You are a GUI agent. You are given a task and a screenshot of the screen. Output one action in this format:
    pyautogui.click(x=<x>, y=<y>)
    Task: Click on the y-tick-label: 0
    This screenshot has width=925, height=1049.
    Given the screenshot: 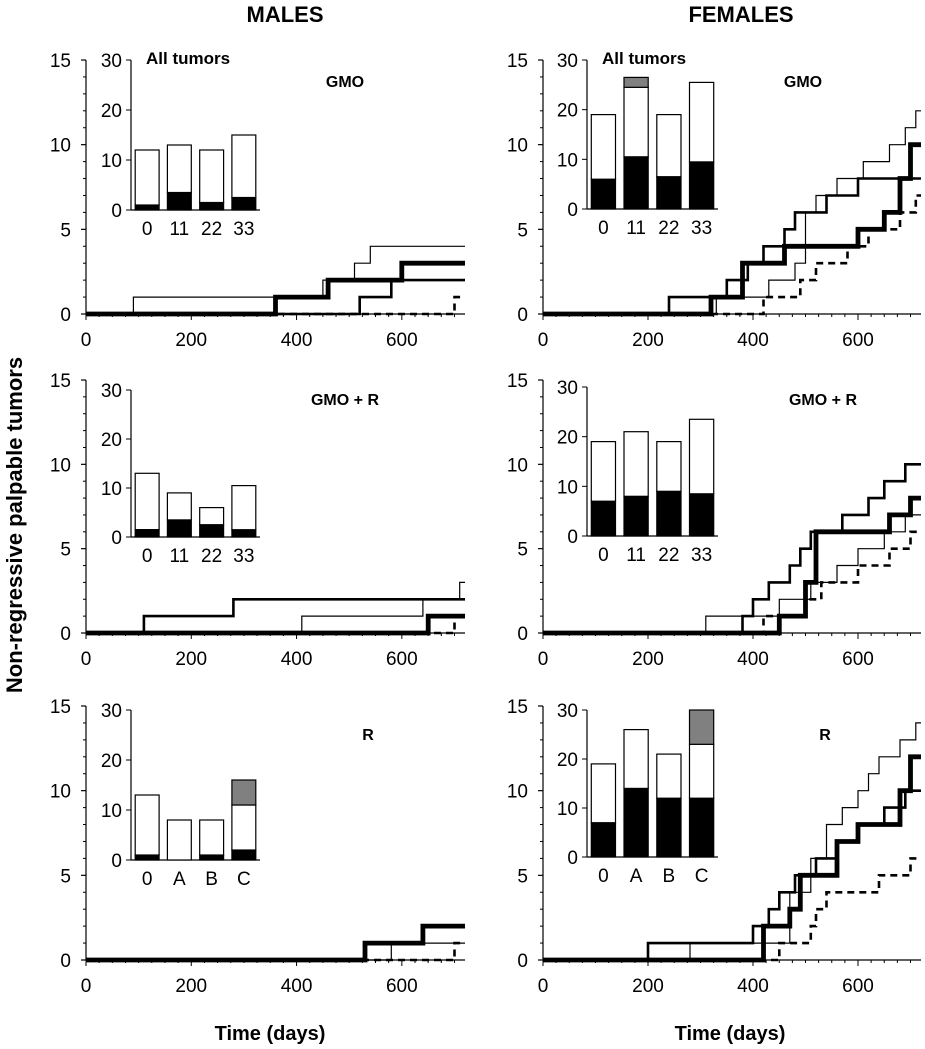 What is the action you would take?
    pyautogui.click(x=65, y=634)
    